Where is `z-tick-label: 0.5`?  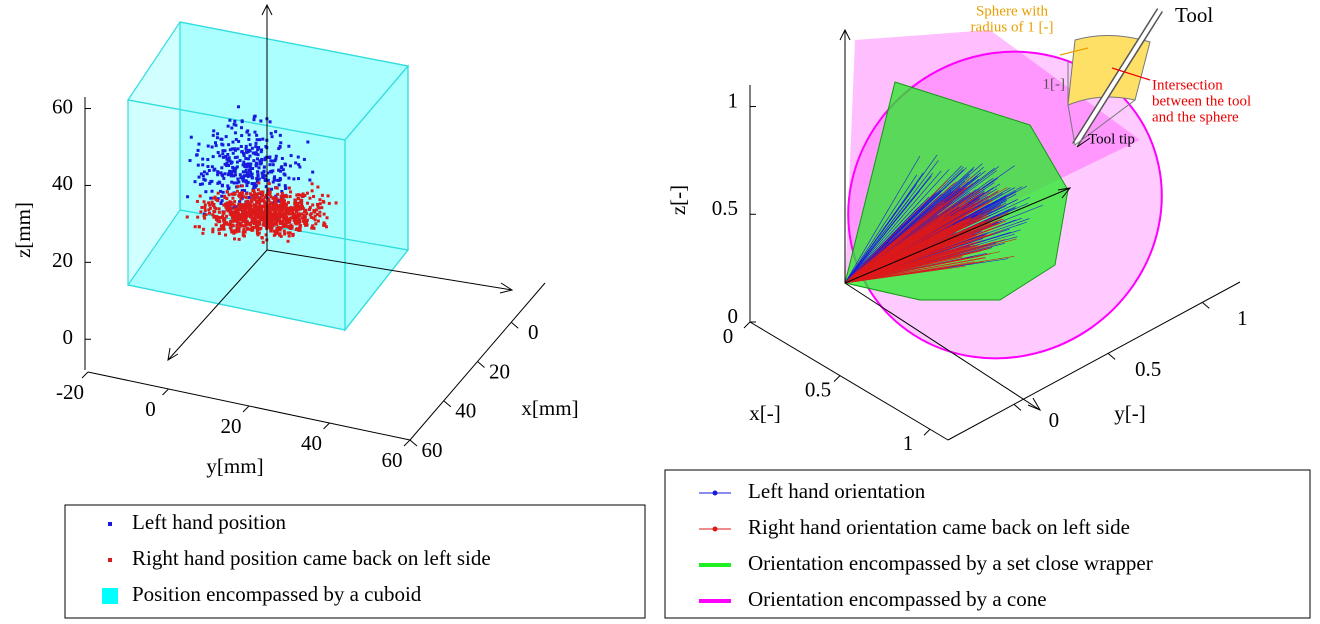
z-tick-label: 0.5 is located at coordinates (725, 208).